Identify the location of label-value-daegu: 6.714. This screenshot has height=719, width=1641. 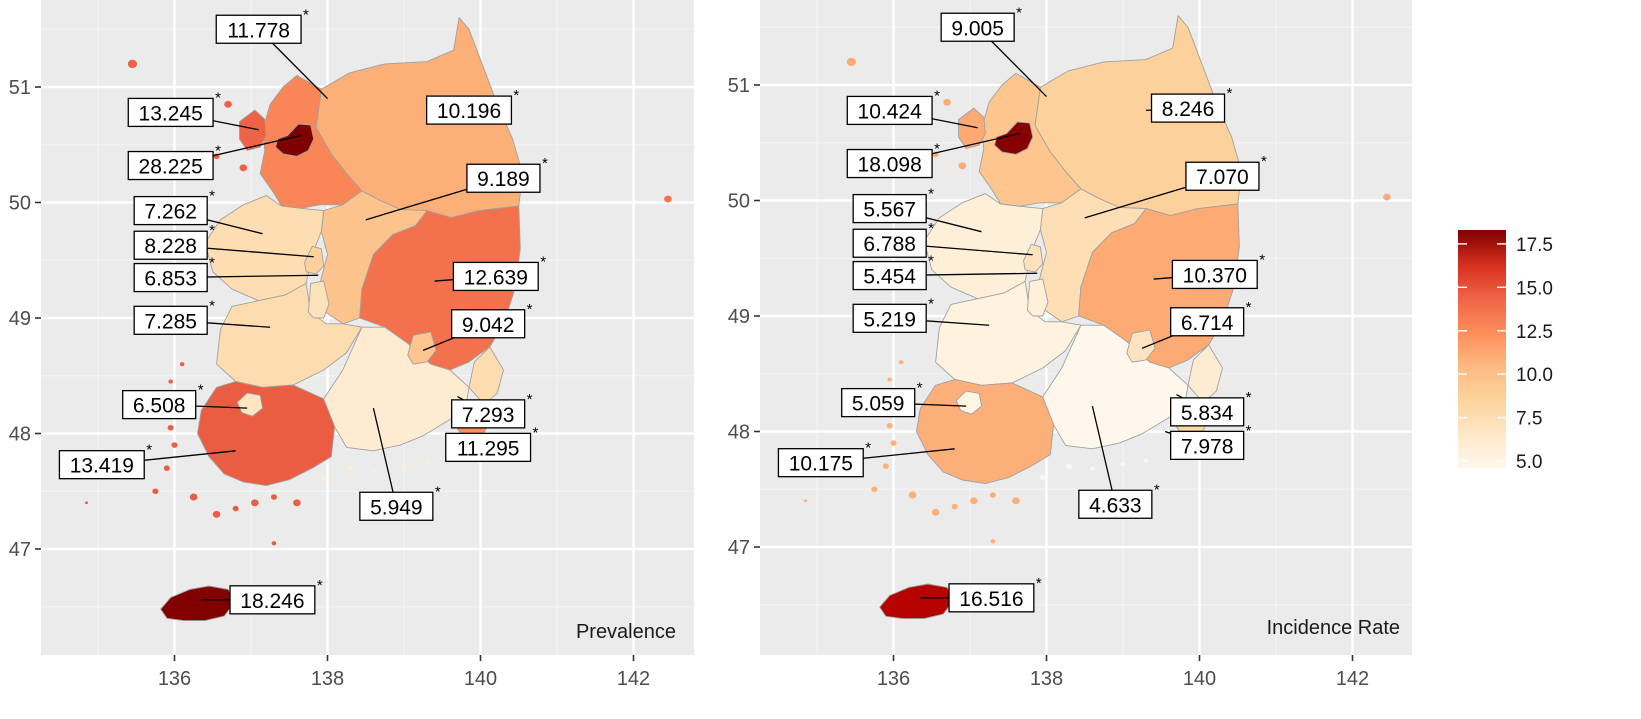
(1207, 323).